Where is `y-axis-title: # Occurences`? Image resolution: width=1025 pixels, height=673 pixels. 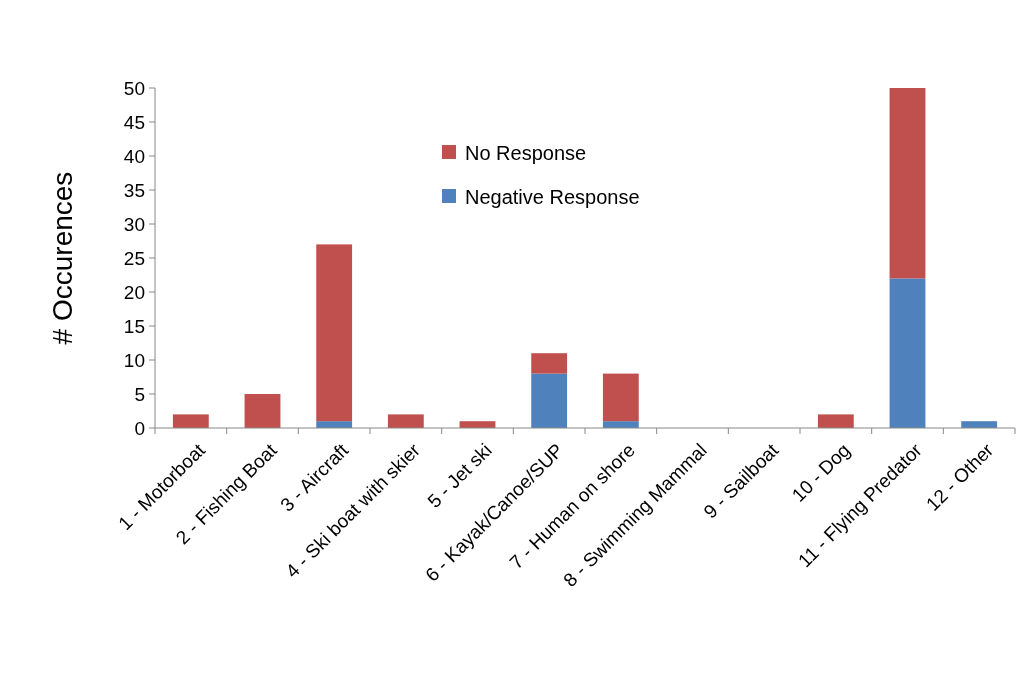
y-axis-title: # Occurences is located at coordinates (62, 258).